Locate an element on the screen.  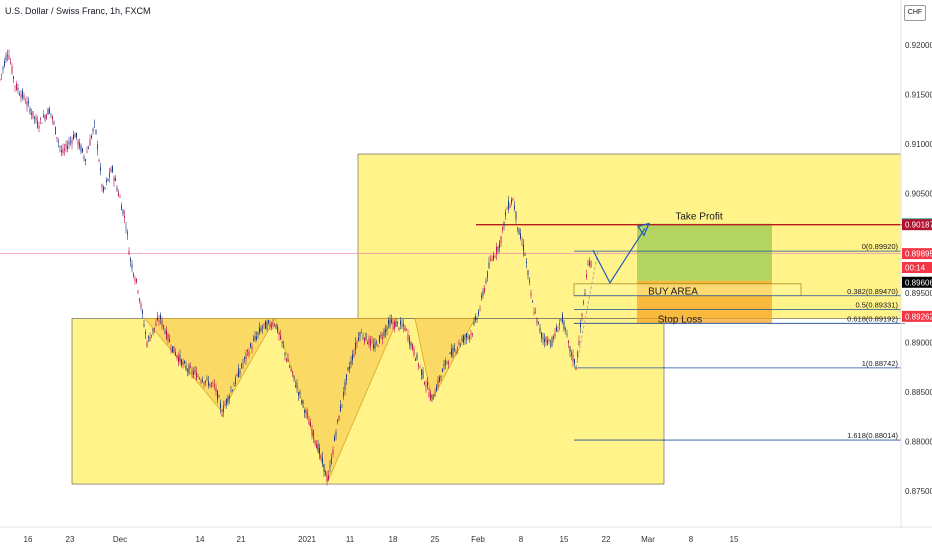
time-axis-tick: 25 is located at coordinates (435, 539).